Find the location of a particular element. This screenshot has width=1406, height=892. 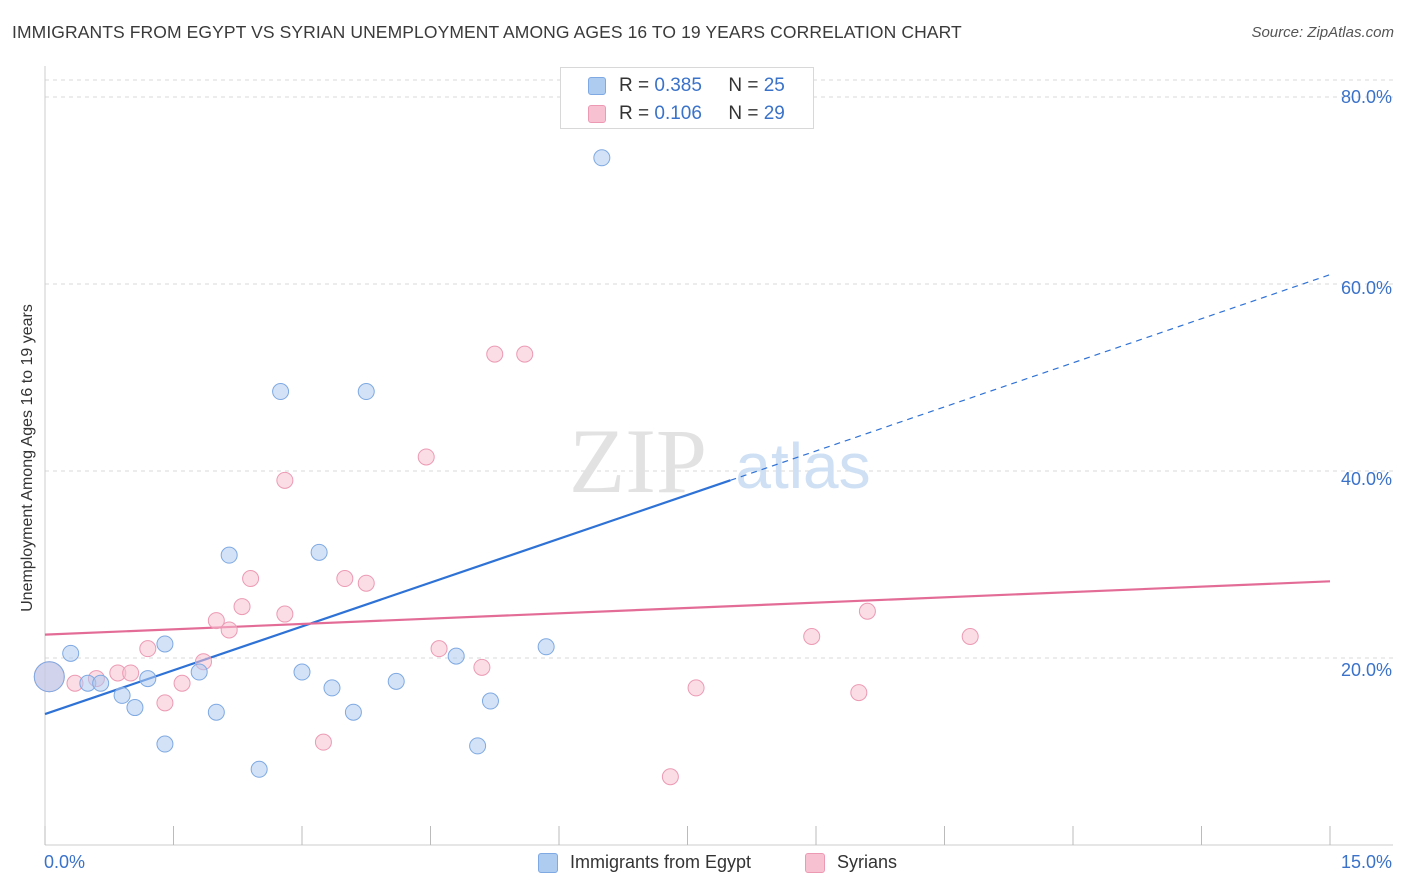

x-tick-label-min: 0.0% is located at coordinates (65, 862).